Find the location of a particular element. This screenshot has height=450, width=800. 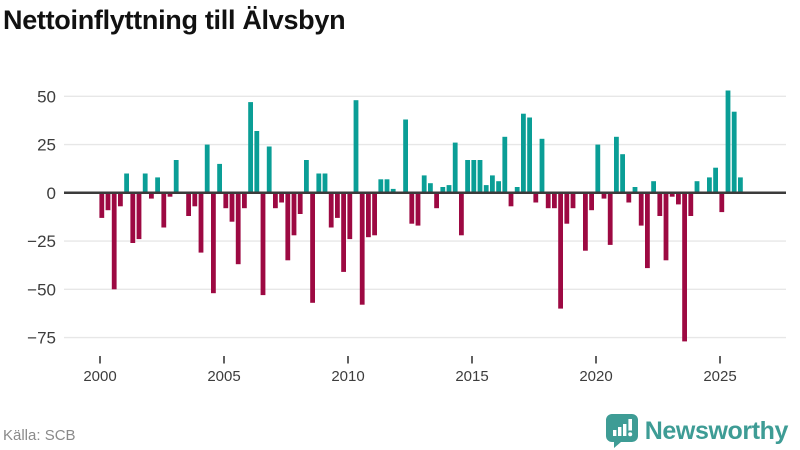

speech-bubble-shape is located at coordinates (621, 431).